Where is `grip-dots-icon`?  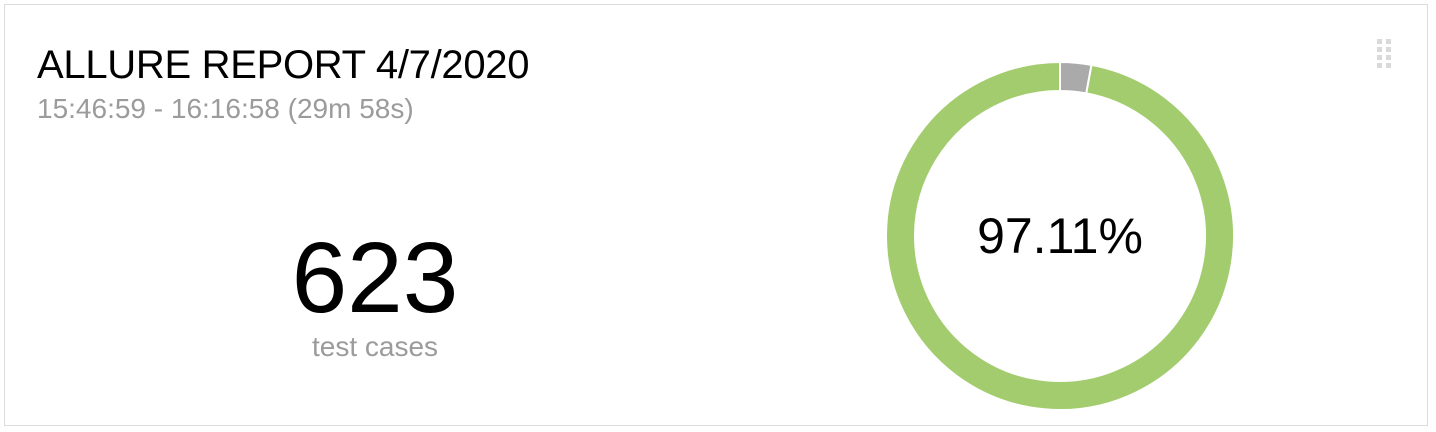
grip-dots-icon is located at coordinates (1385, 56).